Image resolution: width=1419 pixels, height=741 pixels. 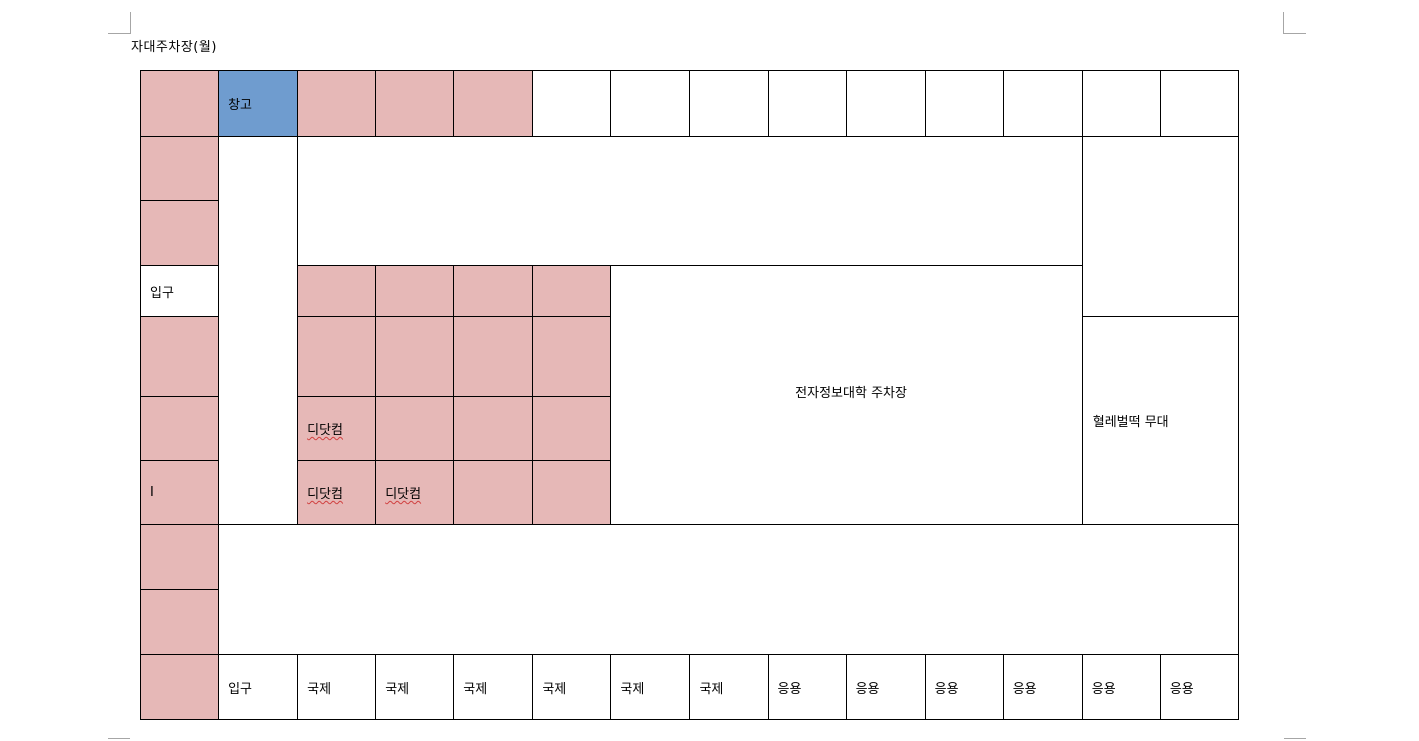 I want to click on cell-roadway-vertical, so click(x=258, y=330).